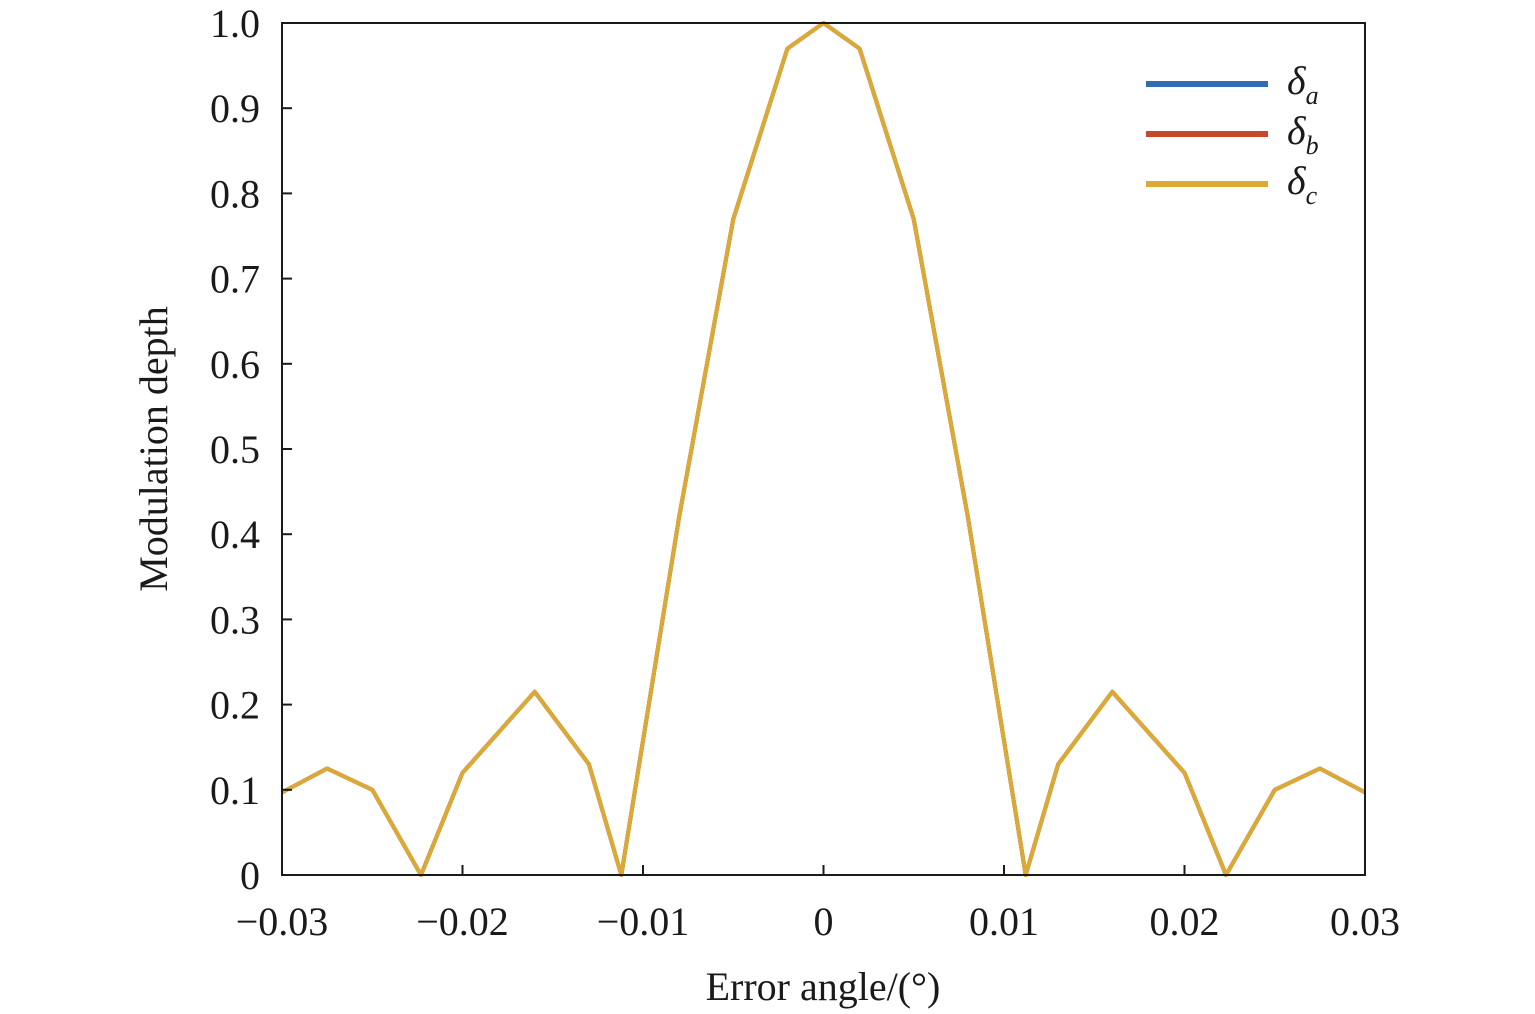  What do you see at coordinates (1303, 84) in the screenshot?
I see `legend-label-a: δa` at bounding box center [1303, 84].